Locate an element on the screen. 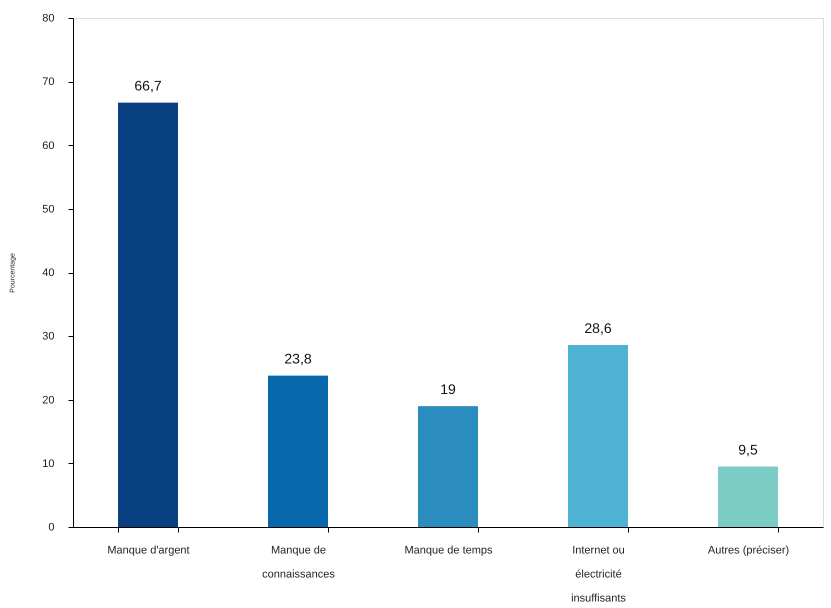 Image resolution: width=831 pixels, height=608 pixels. y-tick-label: 0 is located at coordinates (51, 528).